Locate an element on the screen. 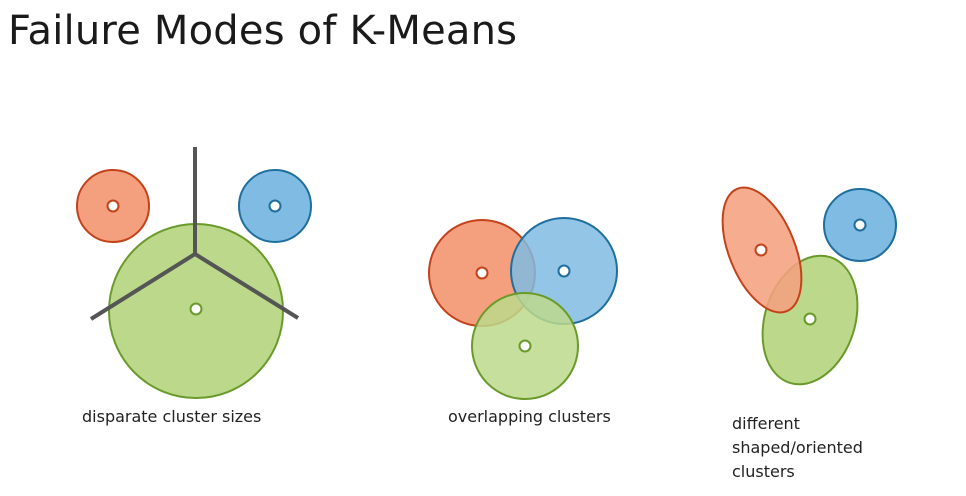  voronoi-boundary is located at coordinates (194, 234).